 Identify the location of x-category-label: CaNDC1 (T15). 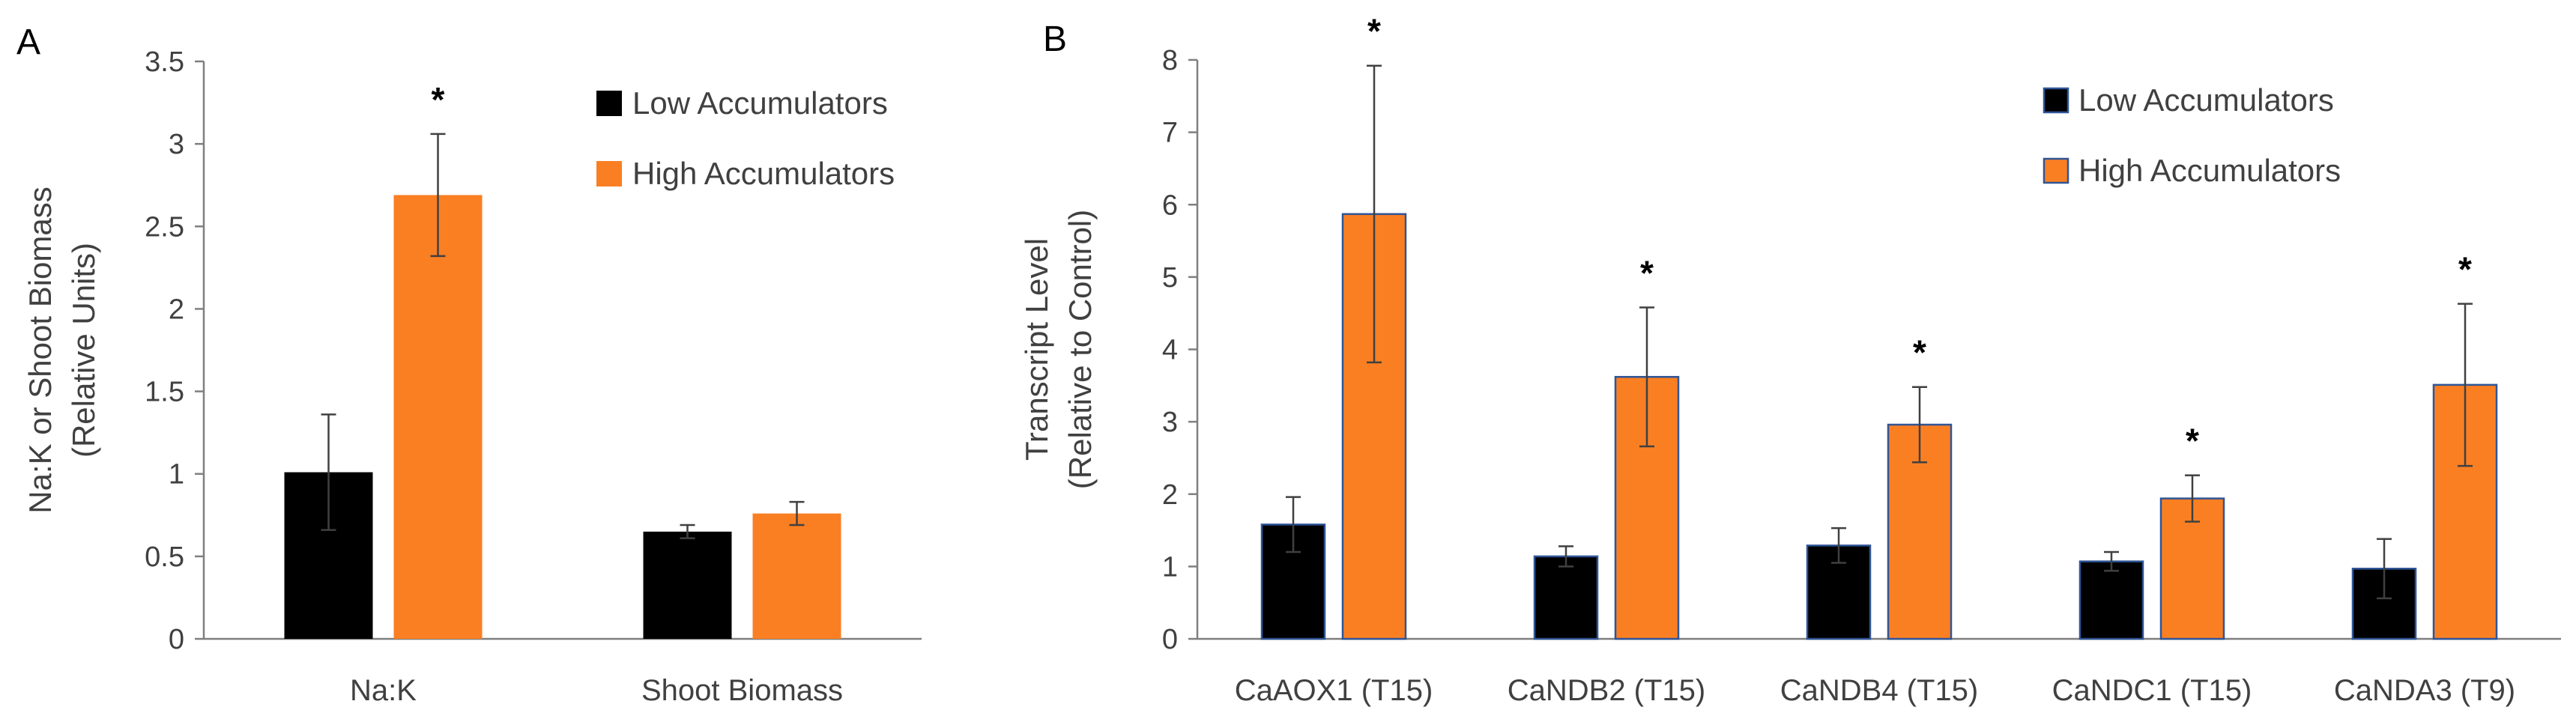
(2152, 690).